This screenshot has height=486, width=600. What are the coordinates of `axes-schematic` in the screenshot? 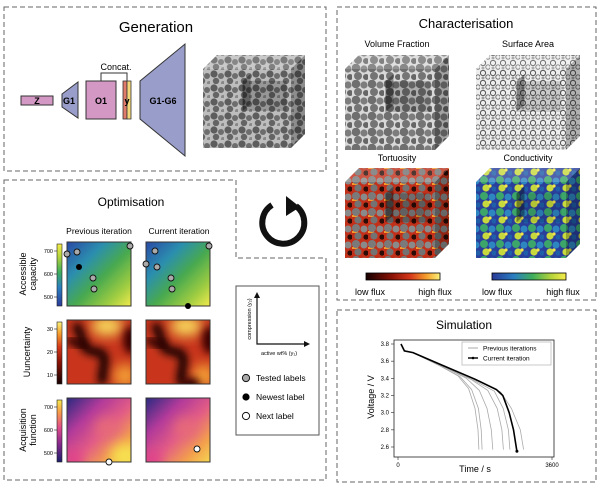 It's located at (281, 320).